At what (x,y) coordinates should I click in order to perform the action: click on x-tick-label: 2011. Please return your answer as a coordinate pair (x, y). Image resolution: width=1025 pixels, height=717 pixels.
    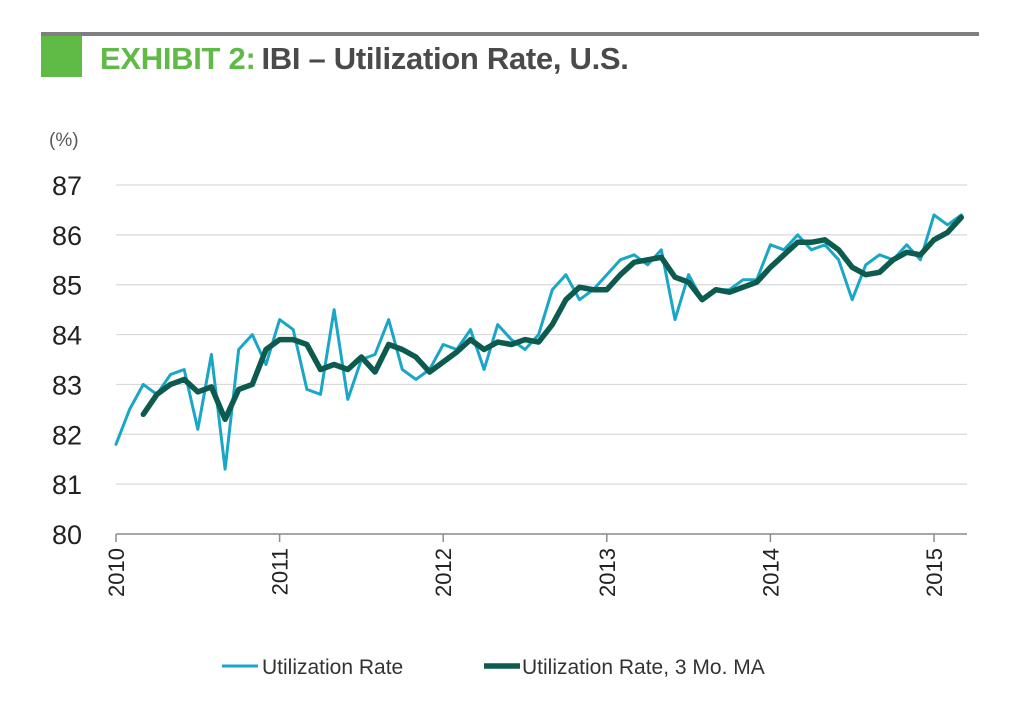
    Looking at the image, I should click on (280, 571).